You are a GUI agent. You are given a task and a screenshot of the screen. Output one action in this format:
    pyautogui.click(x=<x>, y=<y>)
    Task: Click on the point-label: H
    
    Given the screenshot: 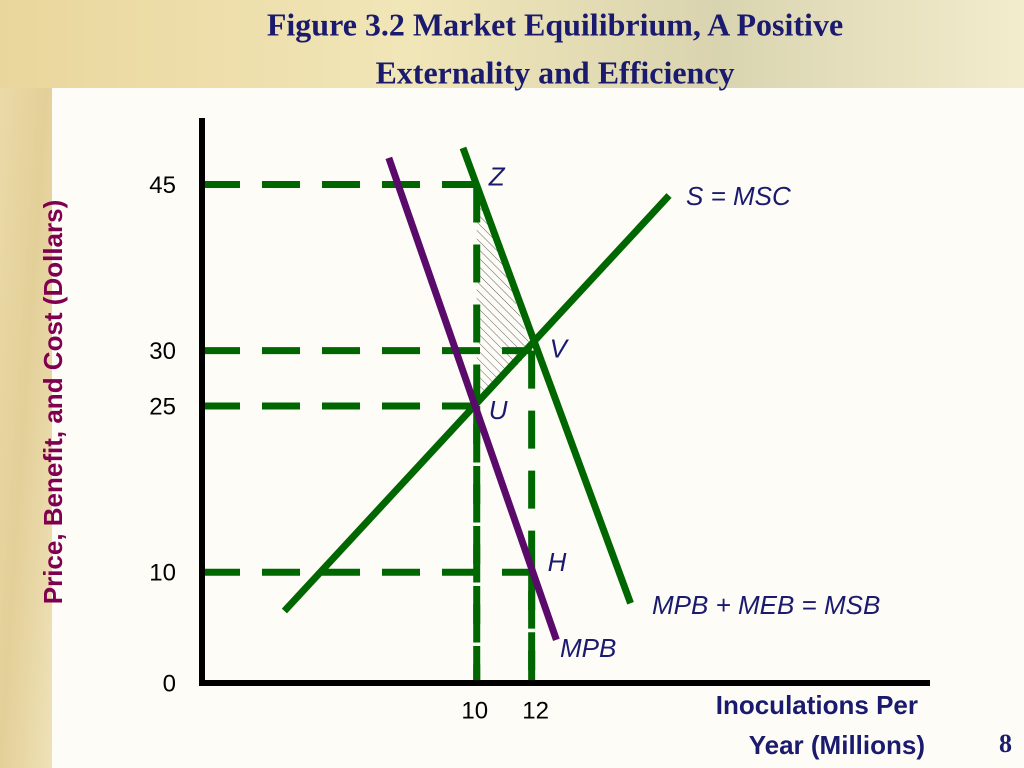 What is the action you would take?
    pyautogui.click(x=557, y=562)
    